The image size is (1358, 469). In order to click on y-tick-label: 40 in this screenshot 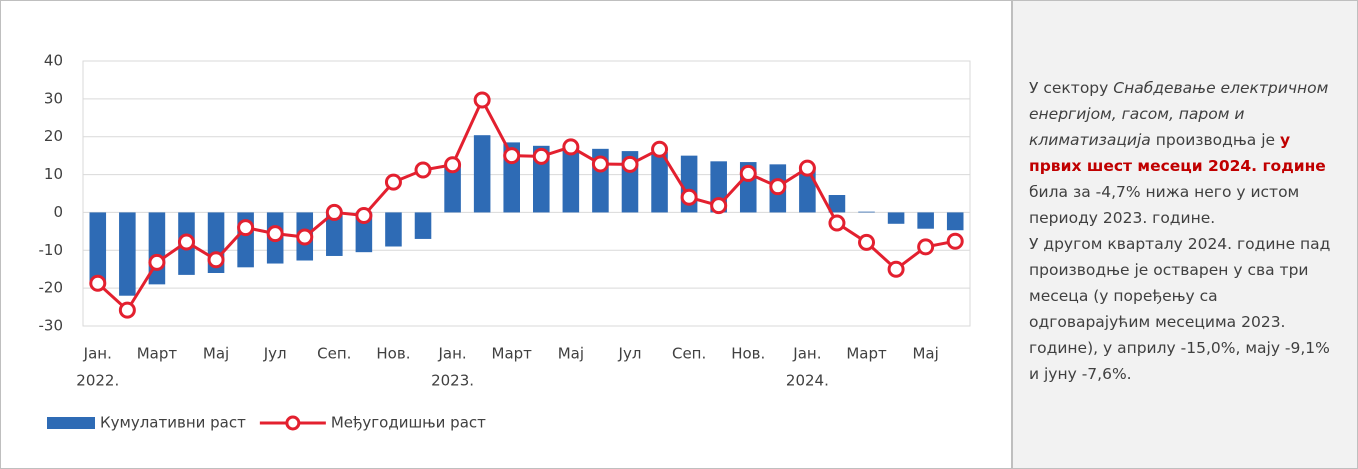, I will do `click(53, 61)`.